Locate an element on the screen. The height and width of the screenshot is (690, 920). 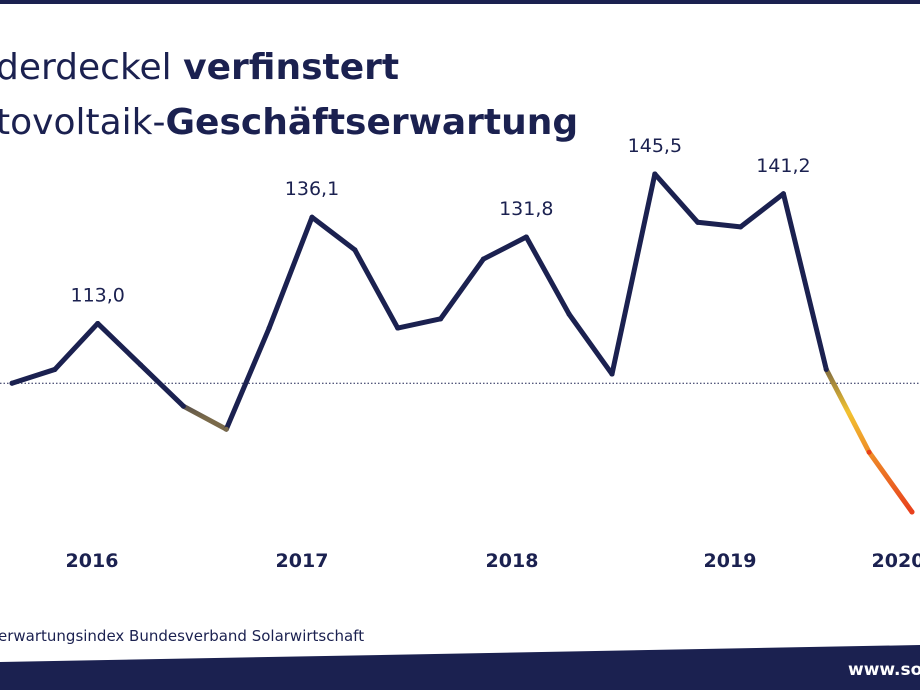
chart-title-line-1: derdeckel verfinstert is located at coordinates (199, 68).